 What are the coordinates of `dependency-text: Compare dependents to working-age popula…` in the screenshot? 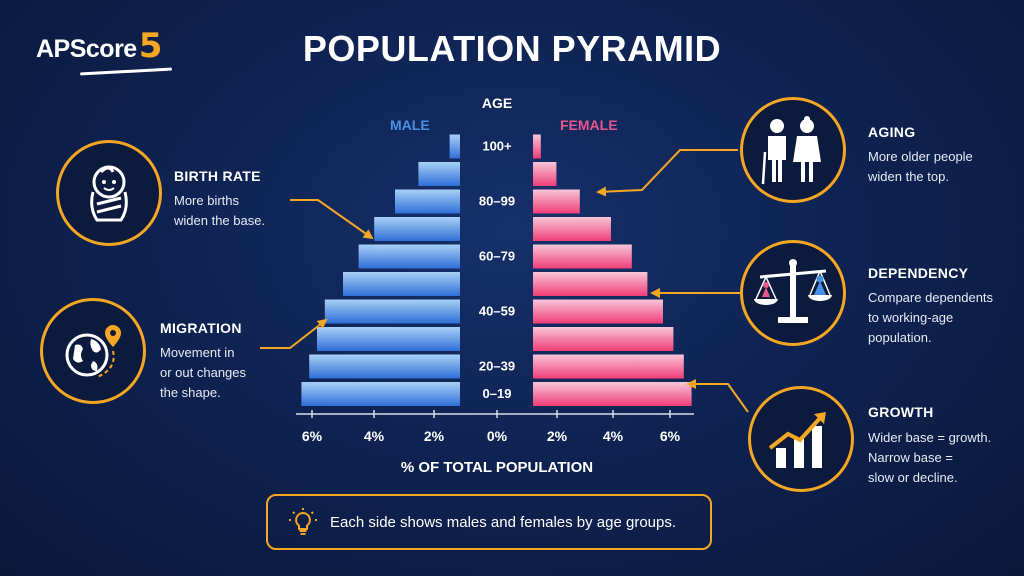 It's located at (930, 318).